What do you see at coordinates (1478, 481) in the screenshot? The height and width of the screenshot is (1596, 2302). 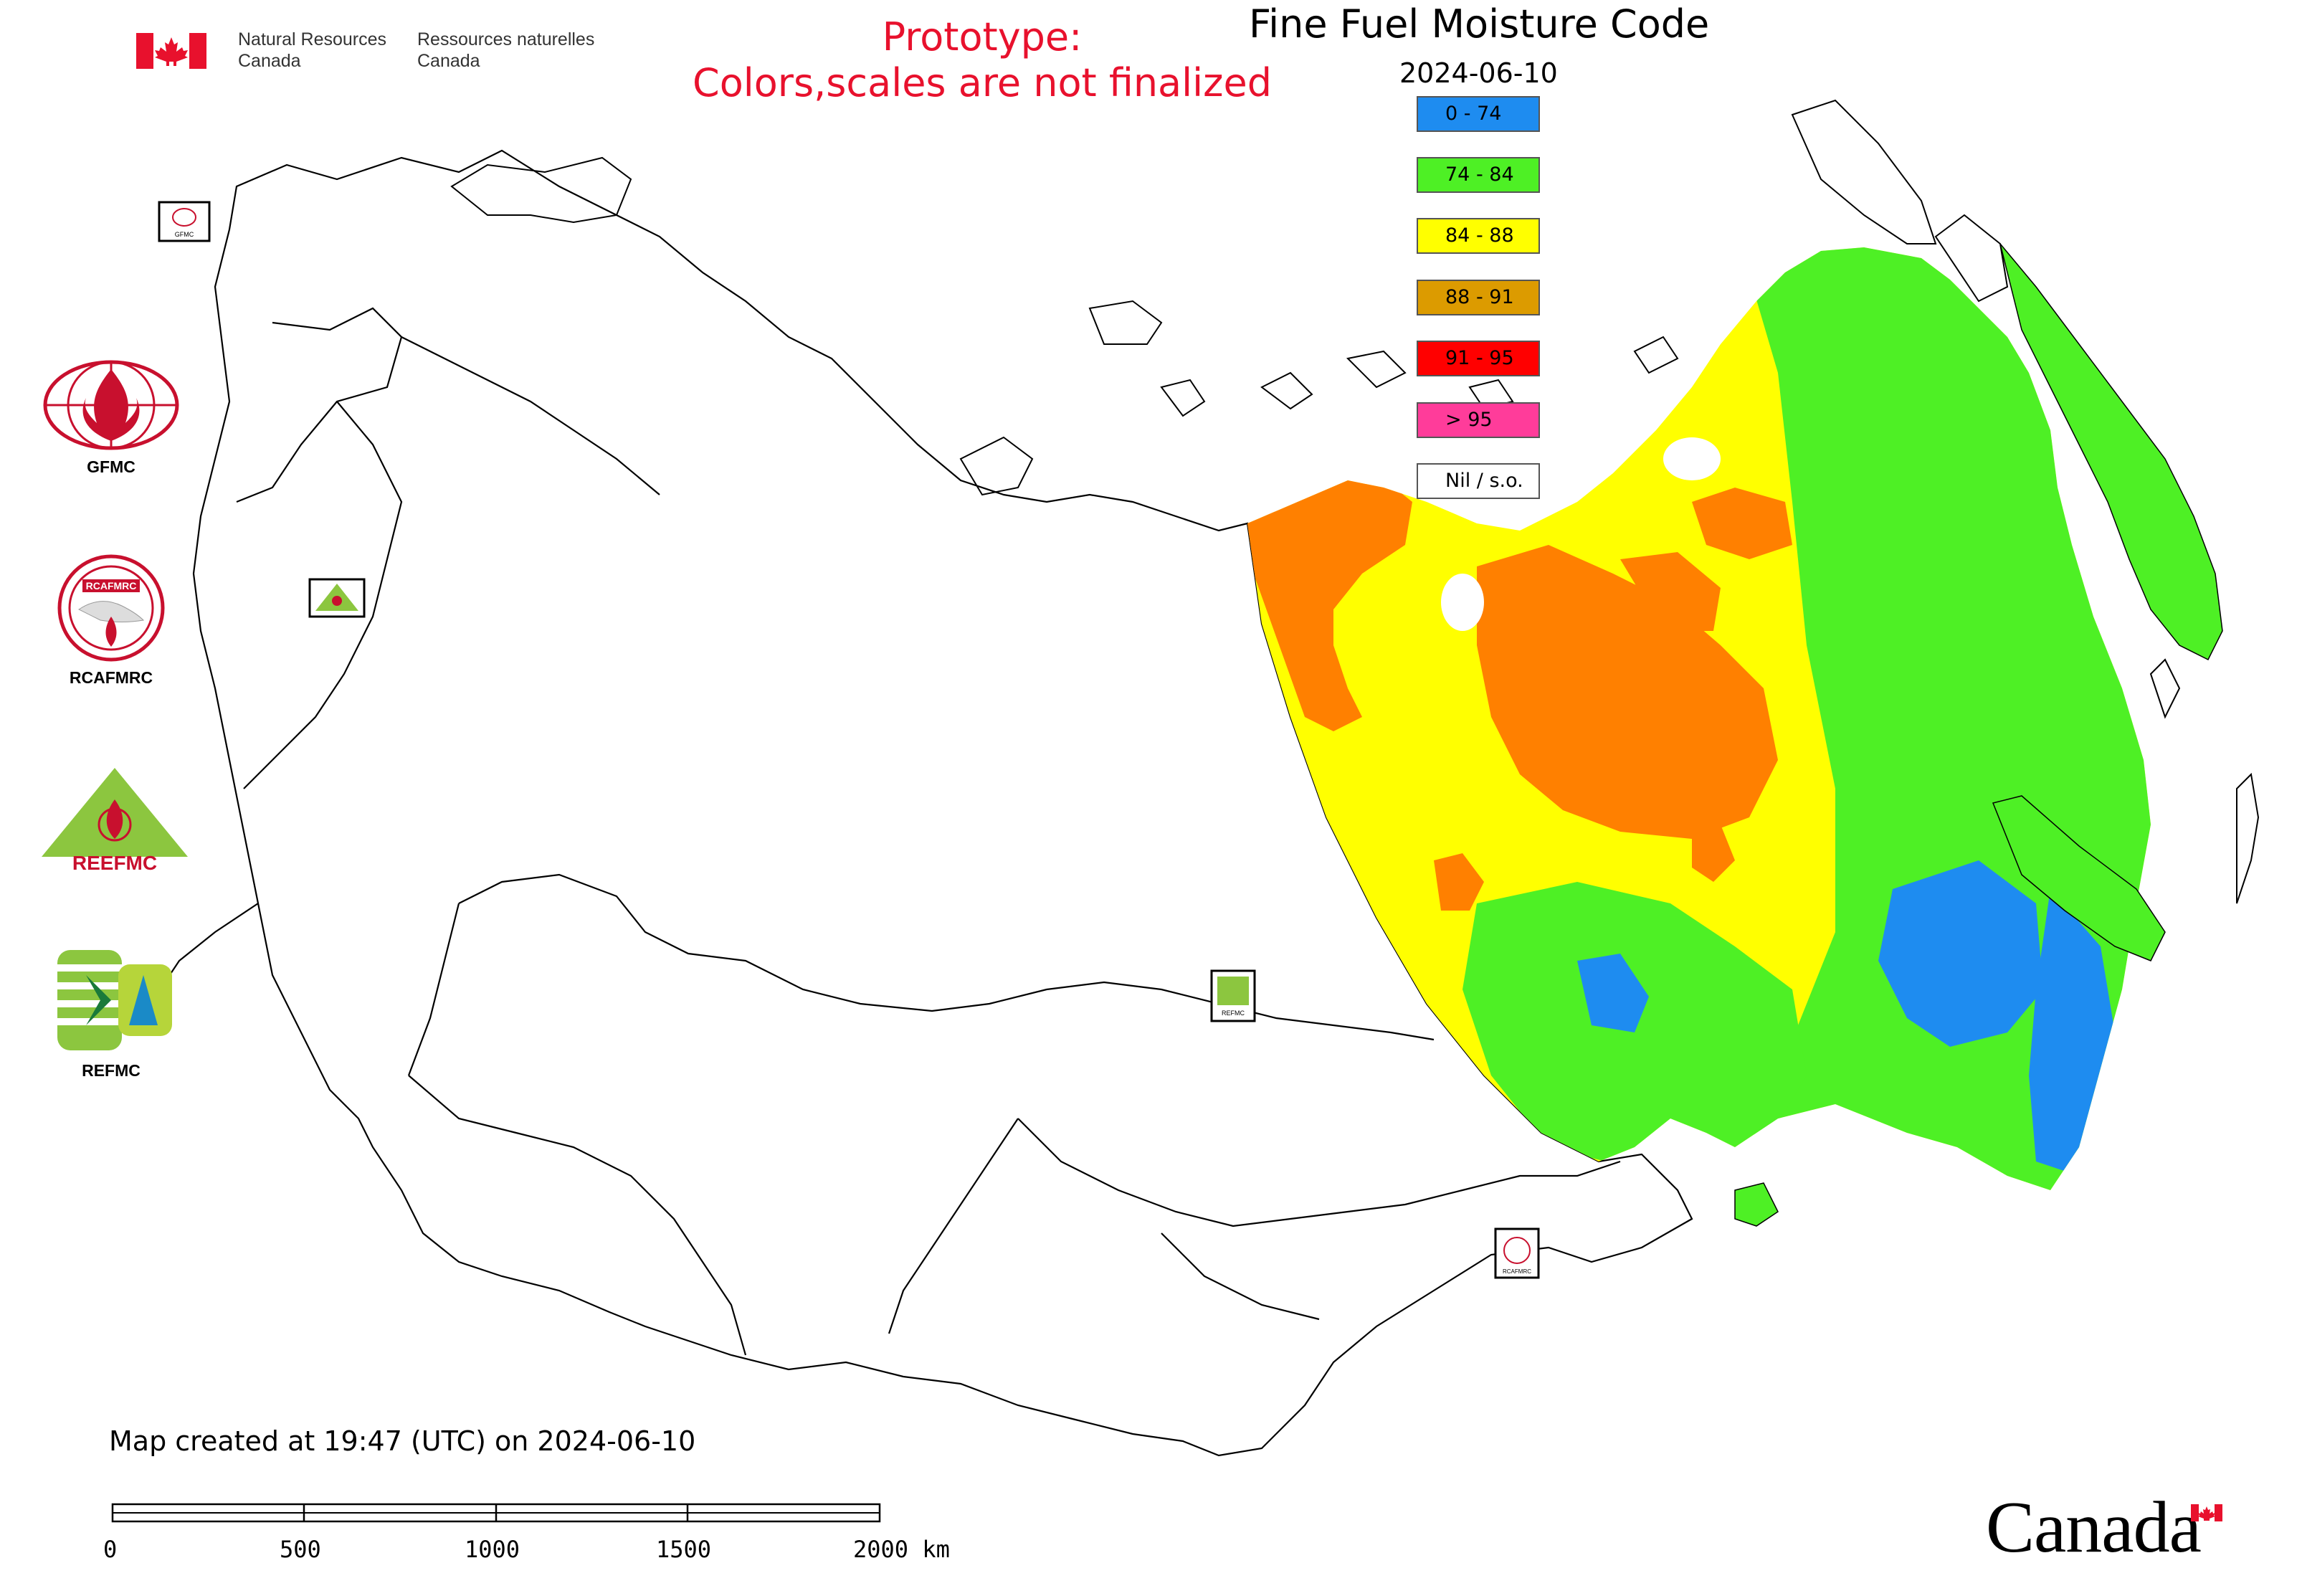 I see `legend-item: Nil / s.o.` at bounding box center [1478, 481].